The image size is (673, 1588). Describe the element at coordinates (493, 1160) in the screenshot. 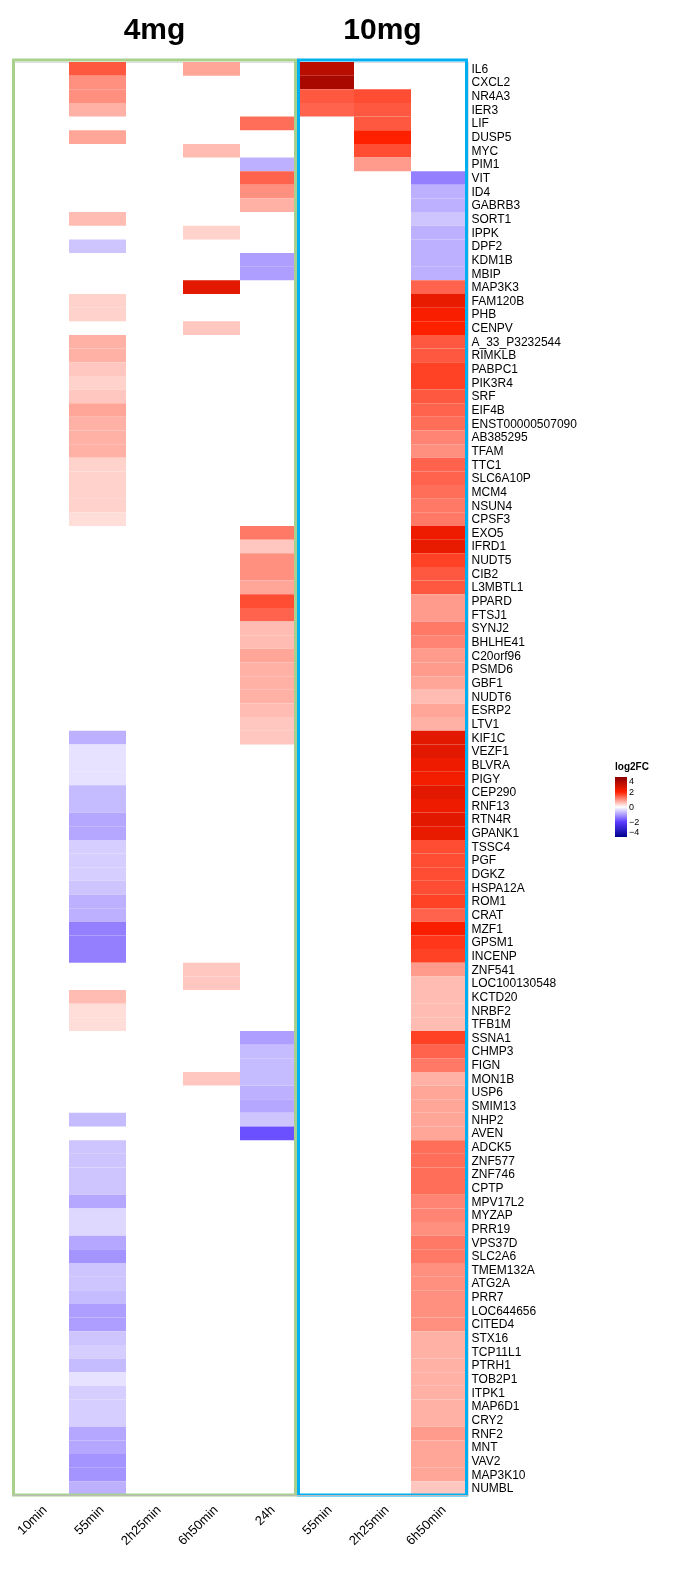

I see `y-tick-label: ZNF577` at that location.